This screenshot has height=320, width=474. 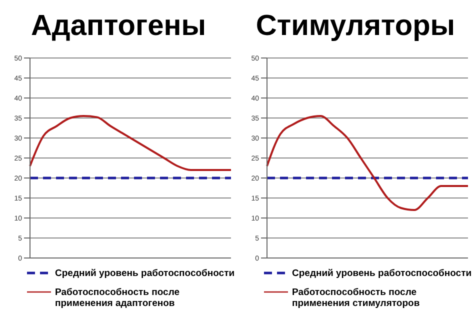 I want to click on chart-title: Стимуляторы, so click(x=355, y=26).